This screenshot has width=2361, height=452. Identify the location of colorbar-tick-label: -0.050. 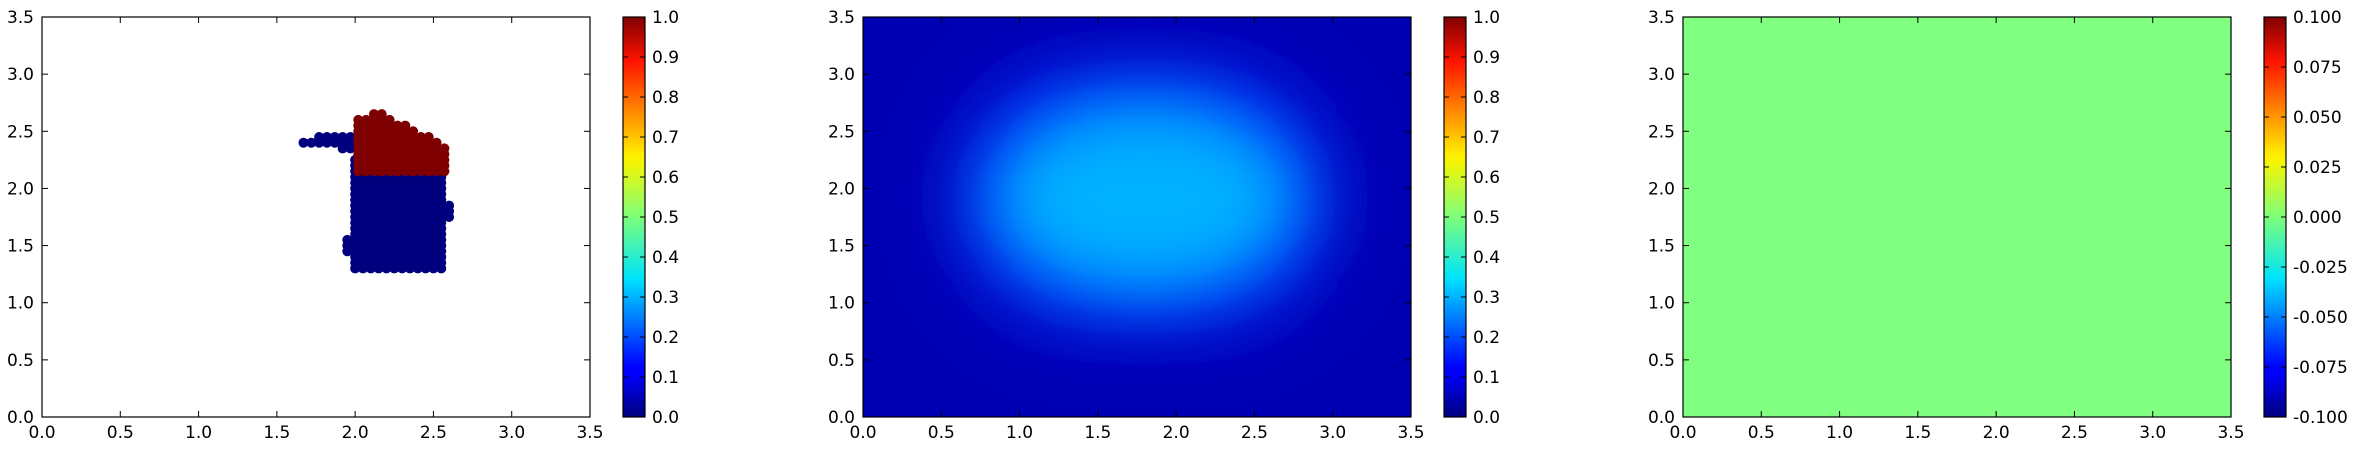
(2320, 318).